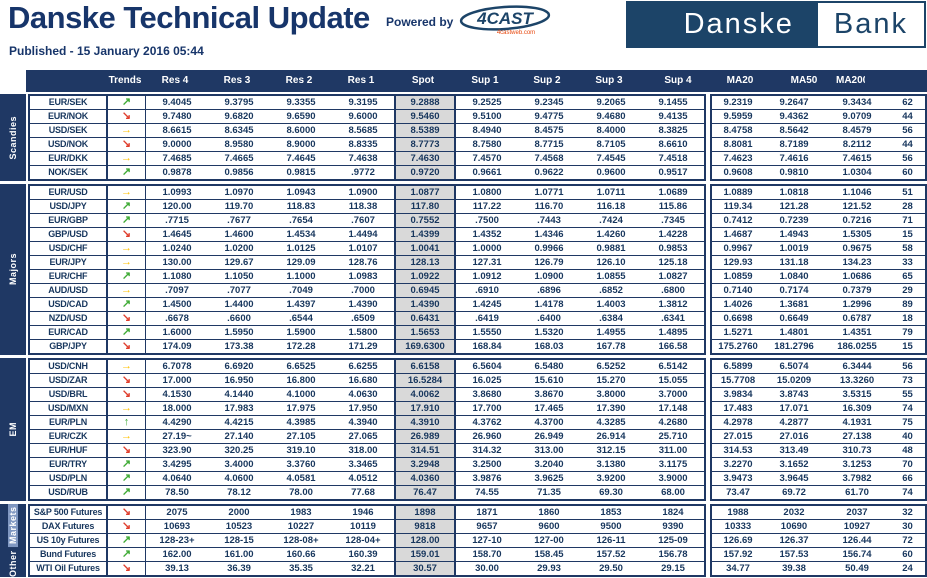  I want to click on res3-value: 27.140, so click(239, 436).